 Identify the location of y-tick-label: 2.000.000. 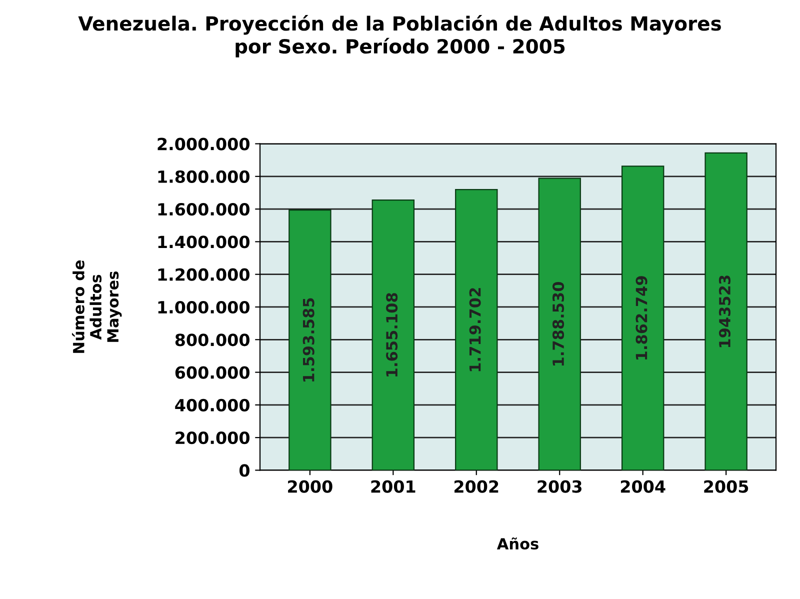
(204, 144).